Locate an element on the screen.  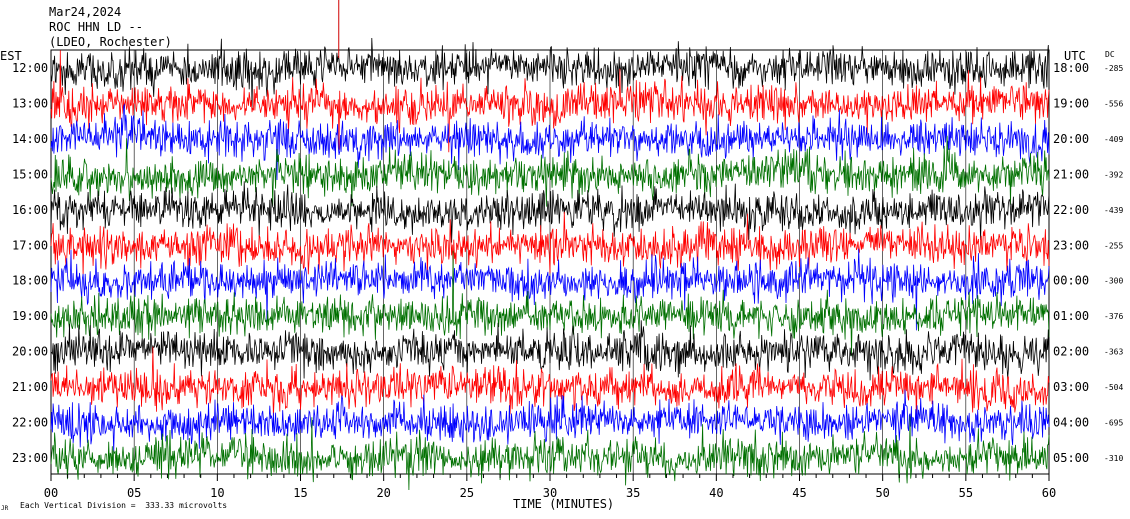
utc-hour-label: 01:00 is located at coordinates (1071, 316).